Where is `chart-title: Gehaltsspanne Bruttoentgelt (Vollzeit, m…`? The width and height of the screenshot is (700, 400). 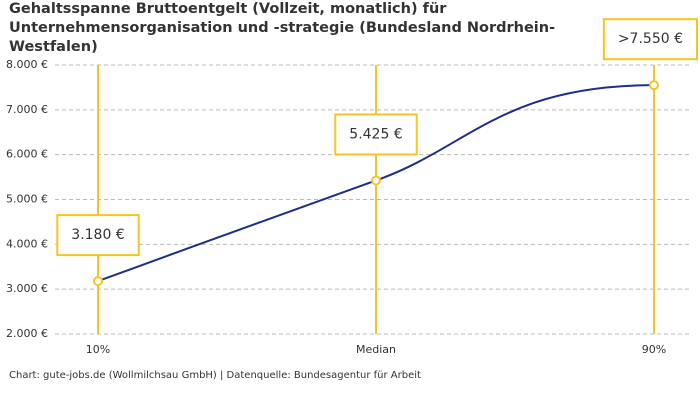 chart-title: Gehaltsspanne Bruttoentgelt (Vollzeit, m… is located at coordinates (282, 28).